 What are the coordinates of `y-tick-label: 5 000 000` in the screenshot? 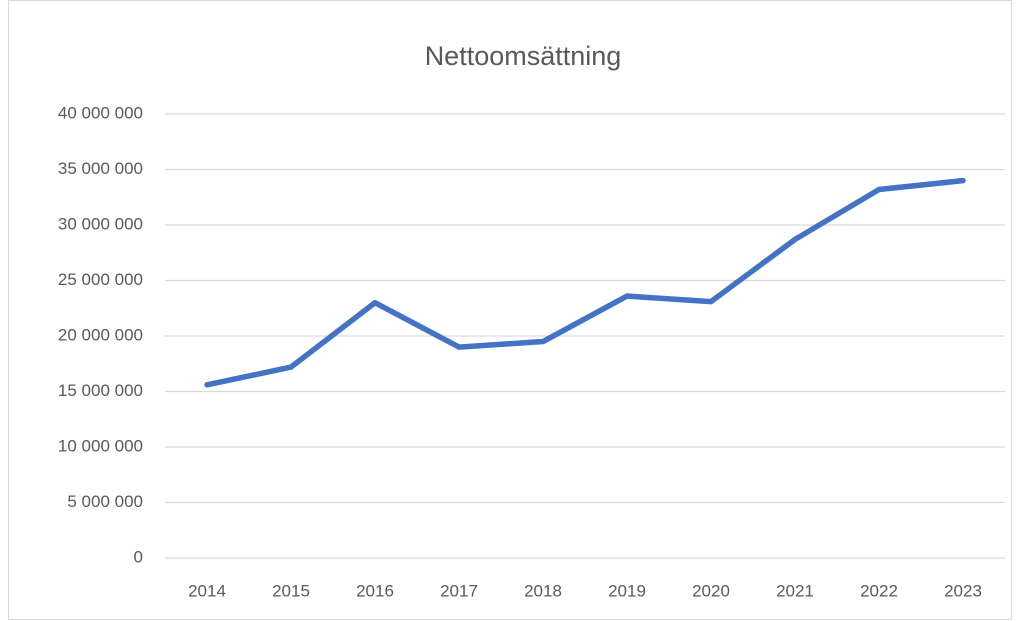 It's located at (105, 501).